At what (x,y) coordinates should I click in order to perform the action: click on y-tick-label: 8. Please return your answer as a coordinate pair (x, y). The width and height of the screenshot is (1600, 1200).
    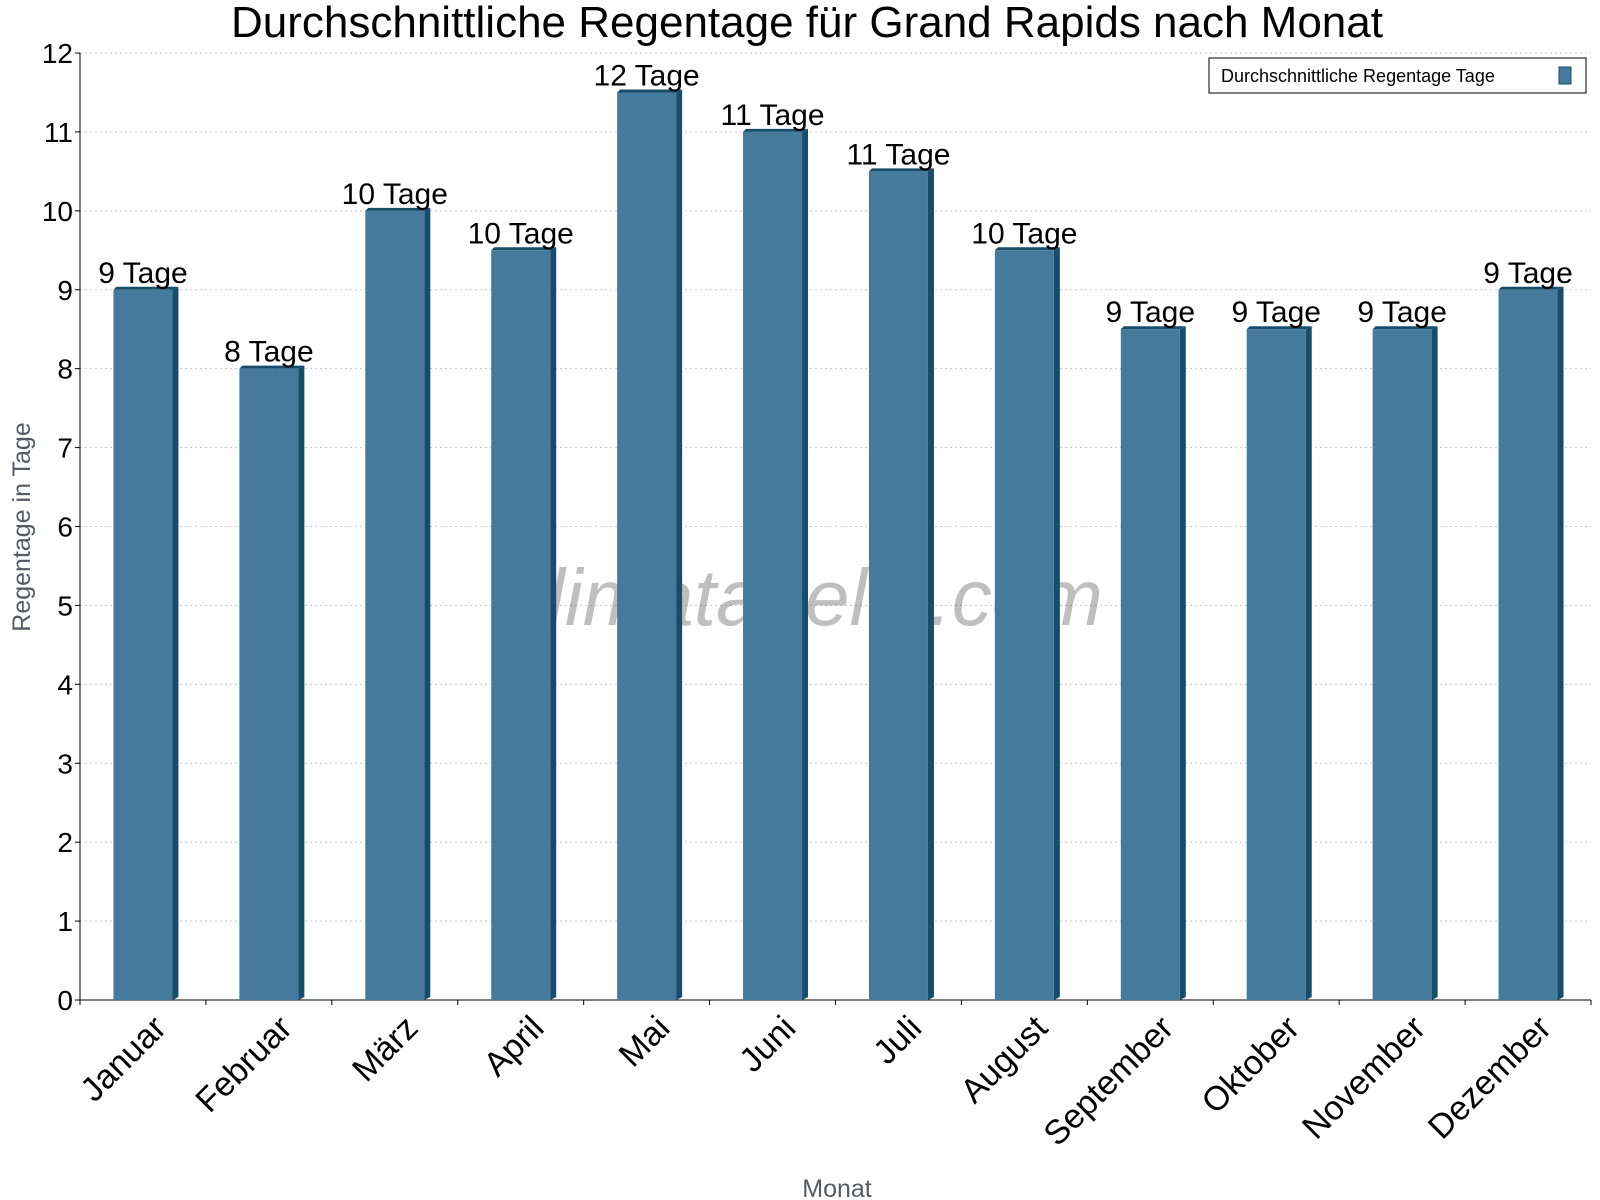
    Looking at the image, I should click on (65, 369).